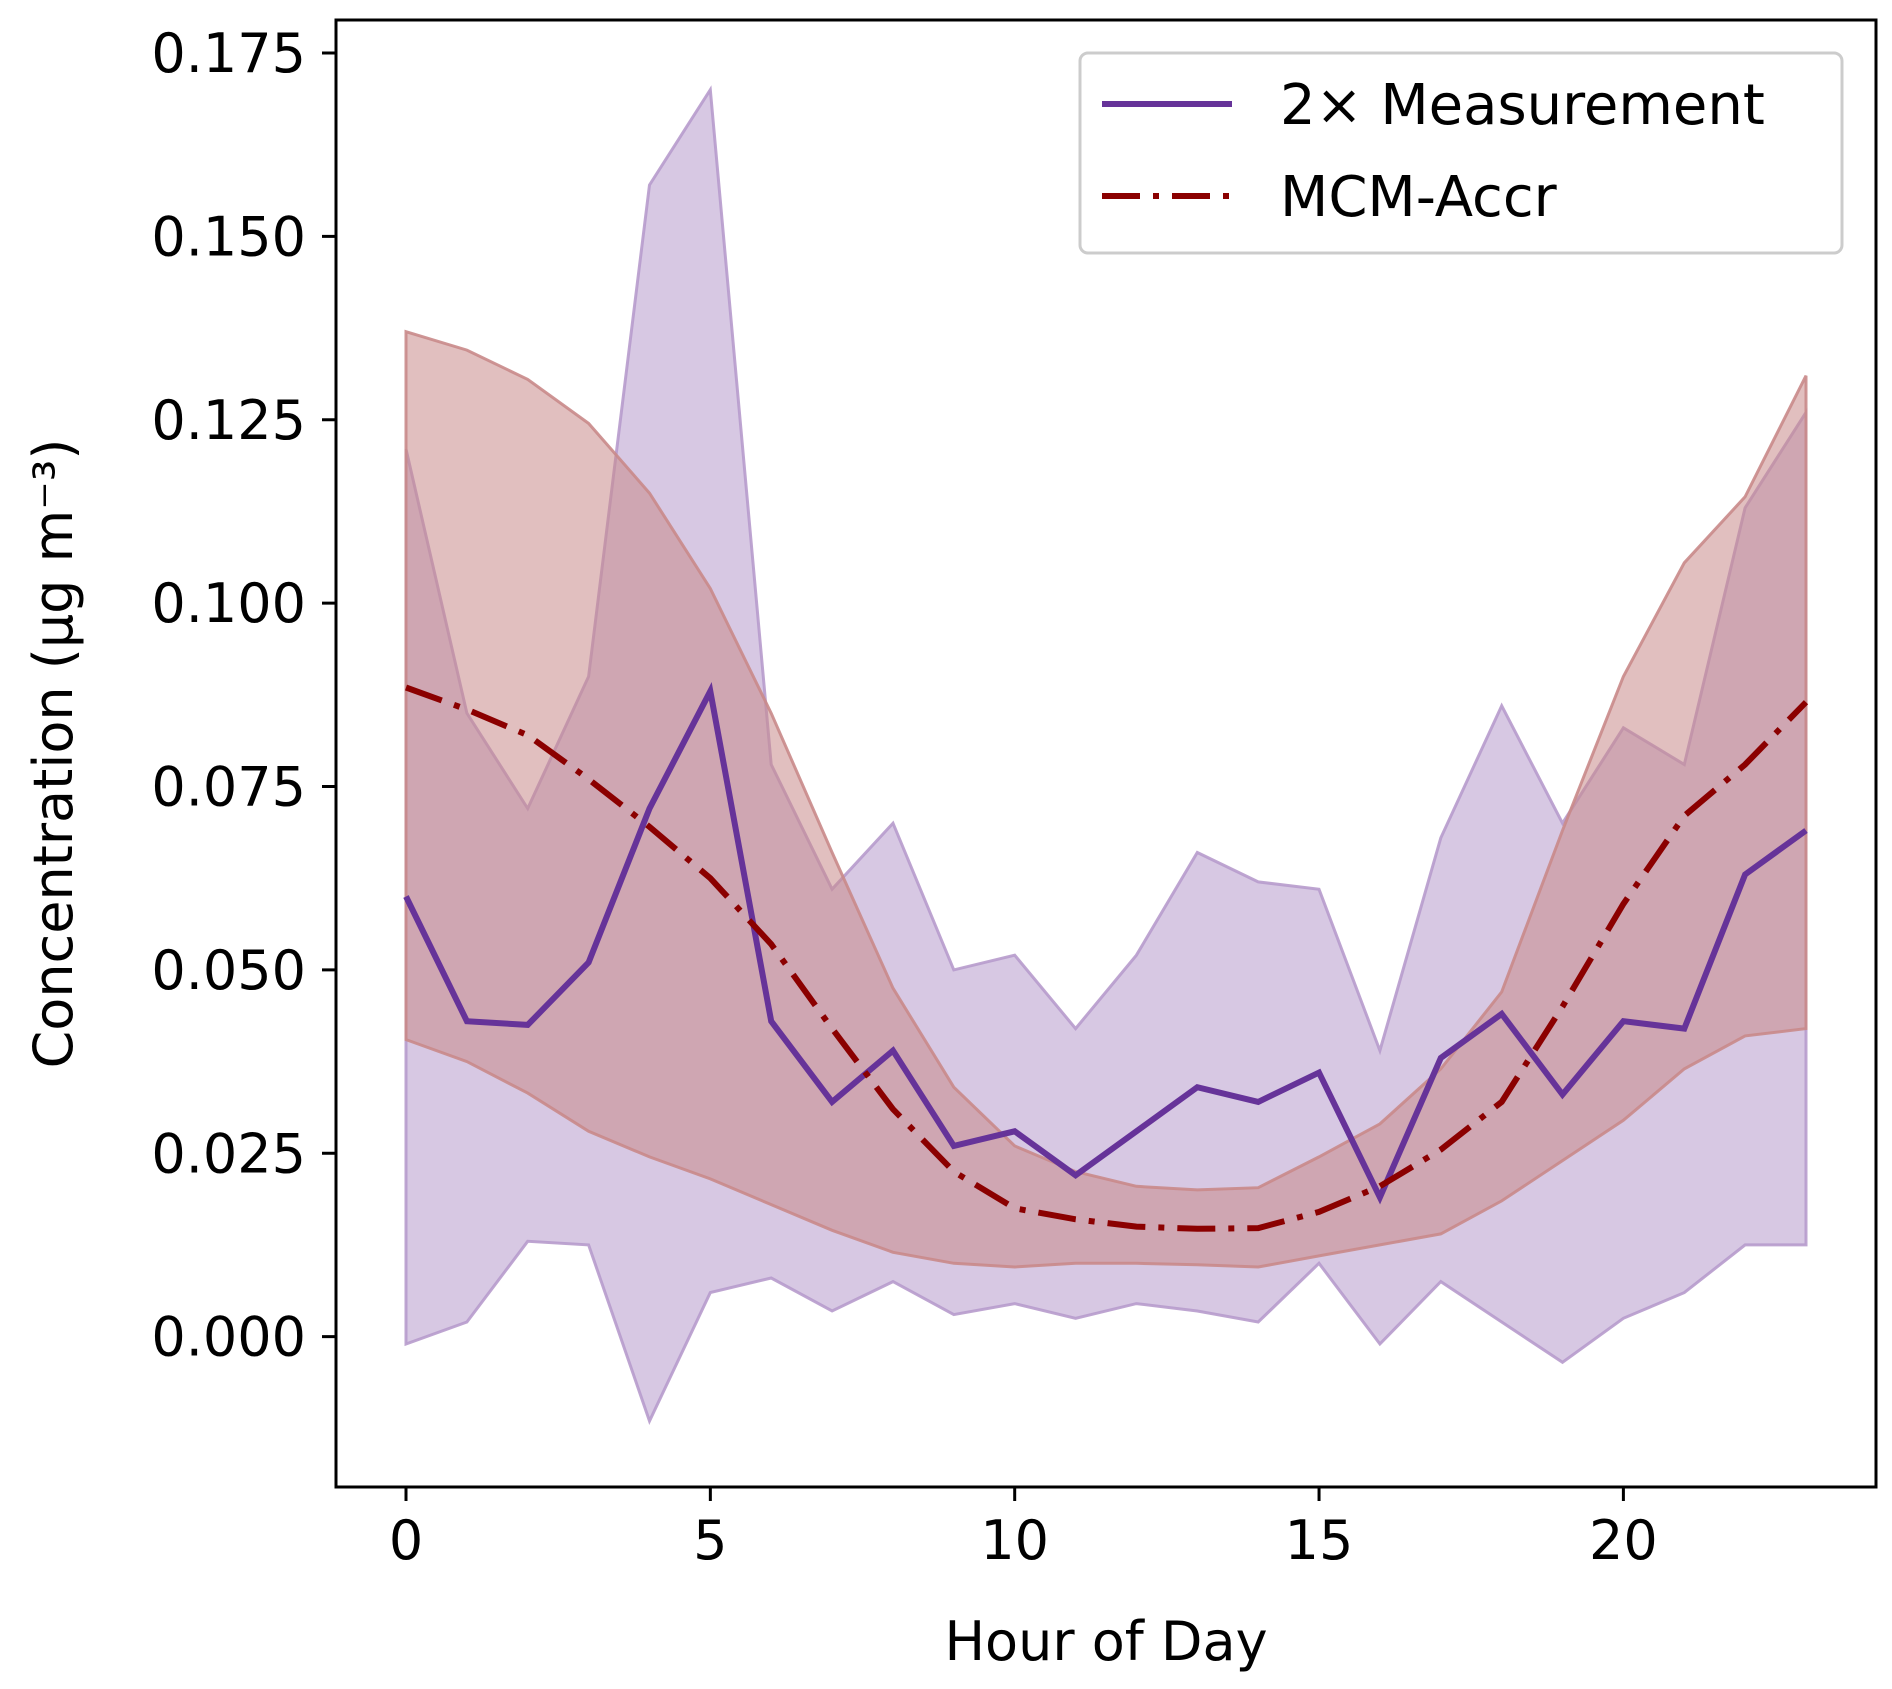 This screenshot has width=1892, height=1689. What do you see at coordinates (243, 695) in the screenshot?
I see `y-axis-ticks: 0.000 0.025 0.050 0.075 0.100 0.125 0.150 0.175` at bounding box center [243, 695].